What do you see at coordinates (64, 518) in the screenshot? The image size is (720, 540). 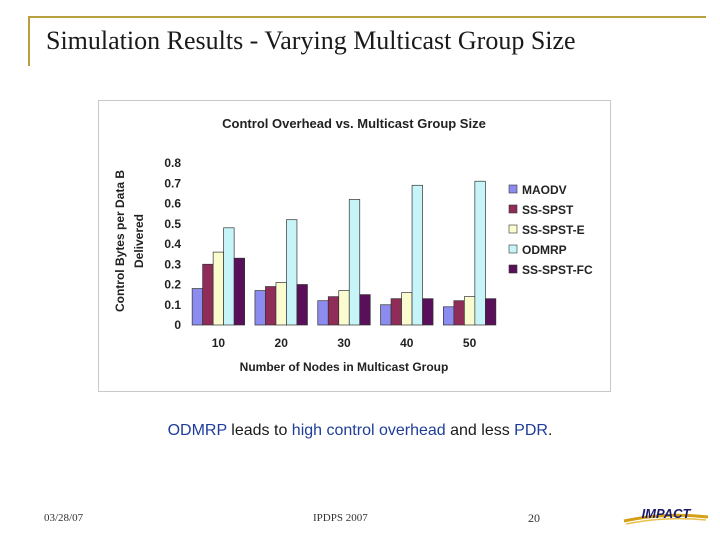 I see `footer-date: 03/28/07` at bounding box center [64, 518].